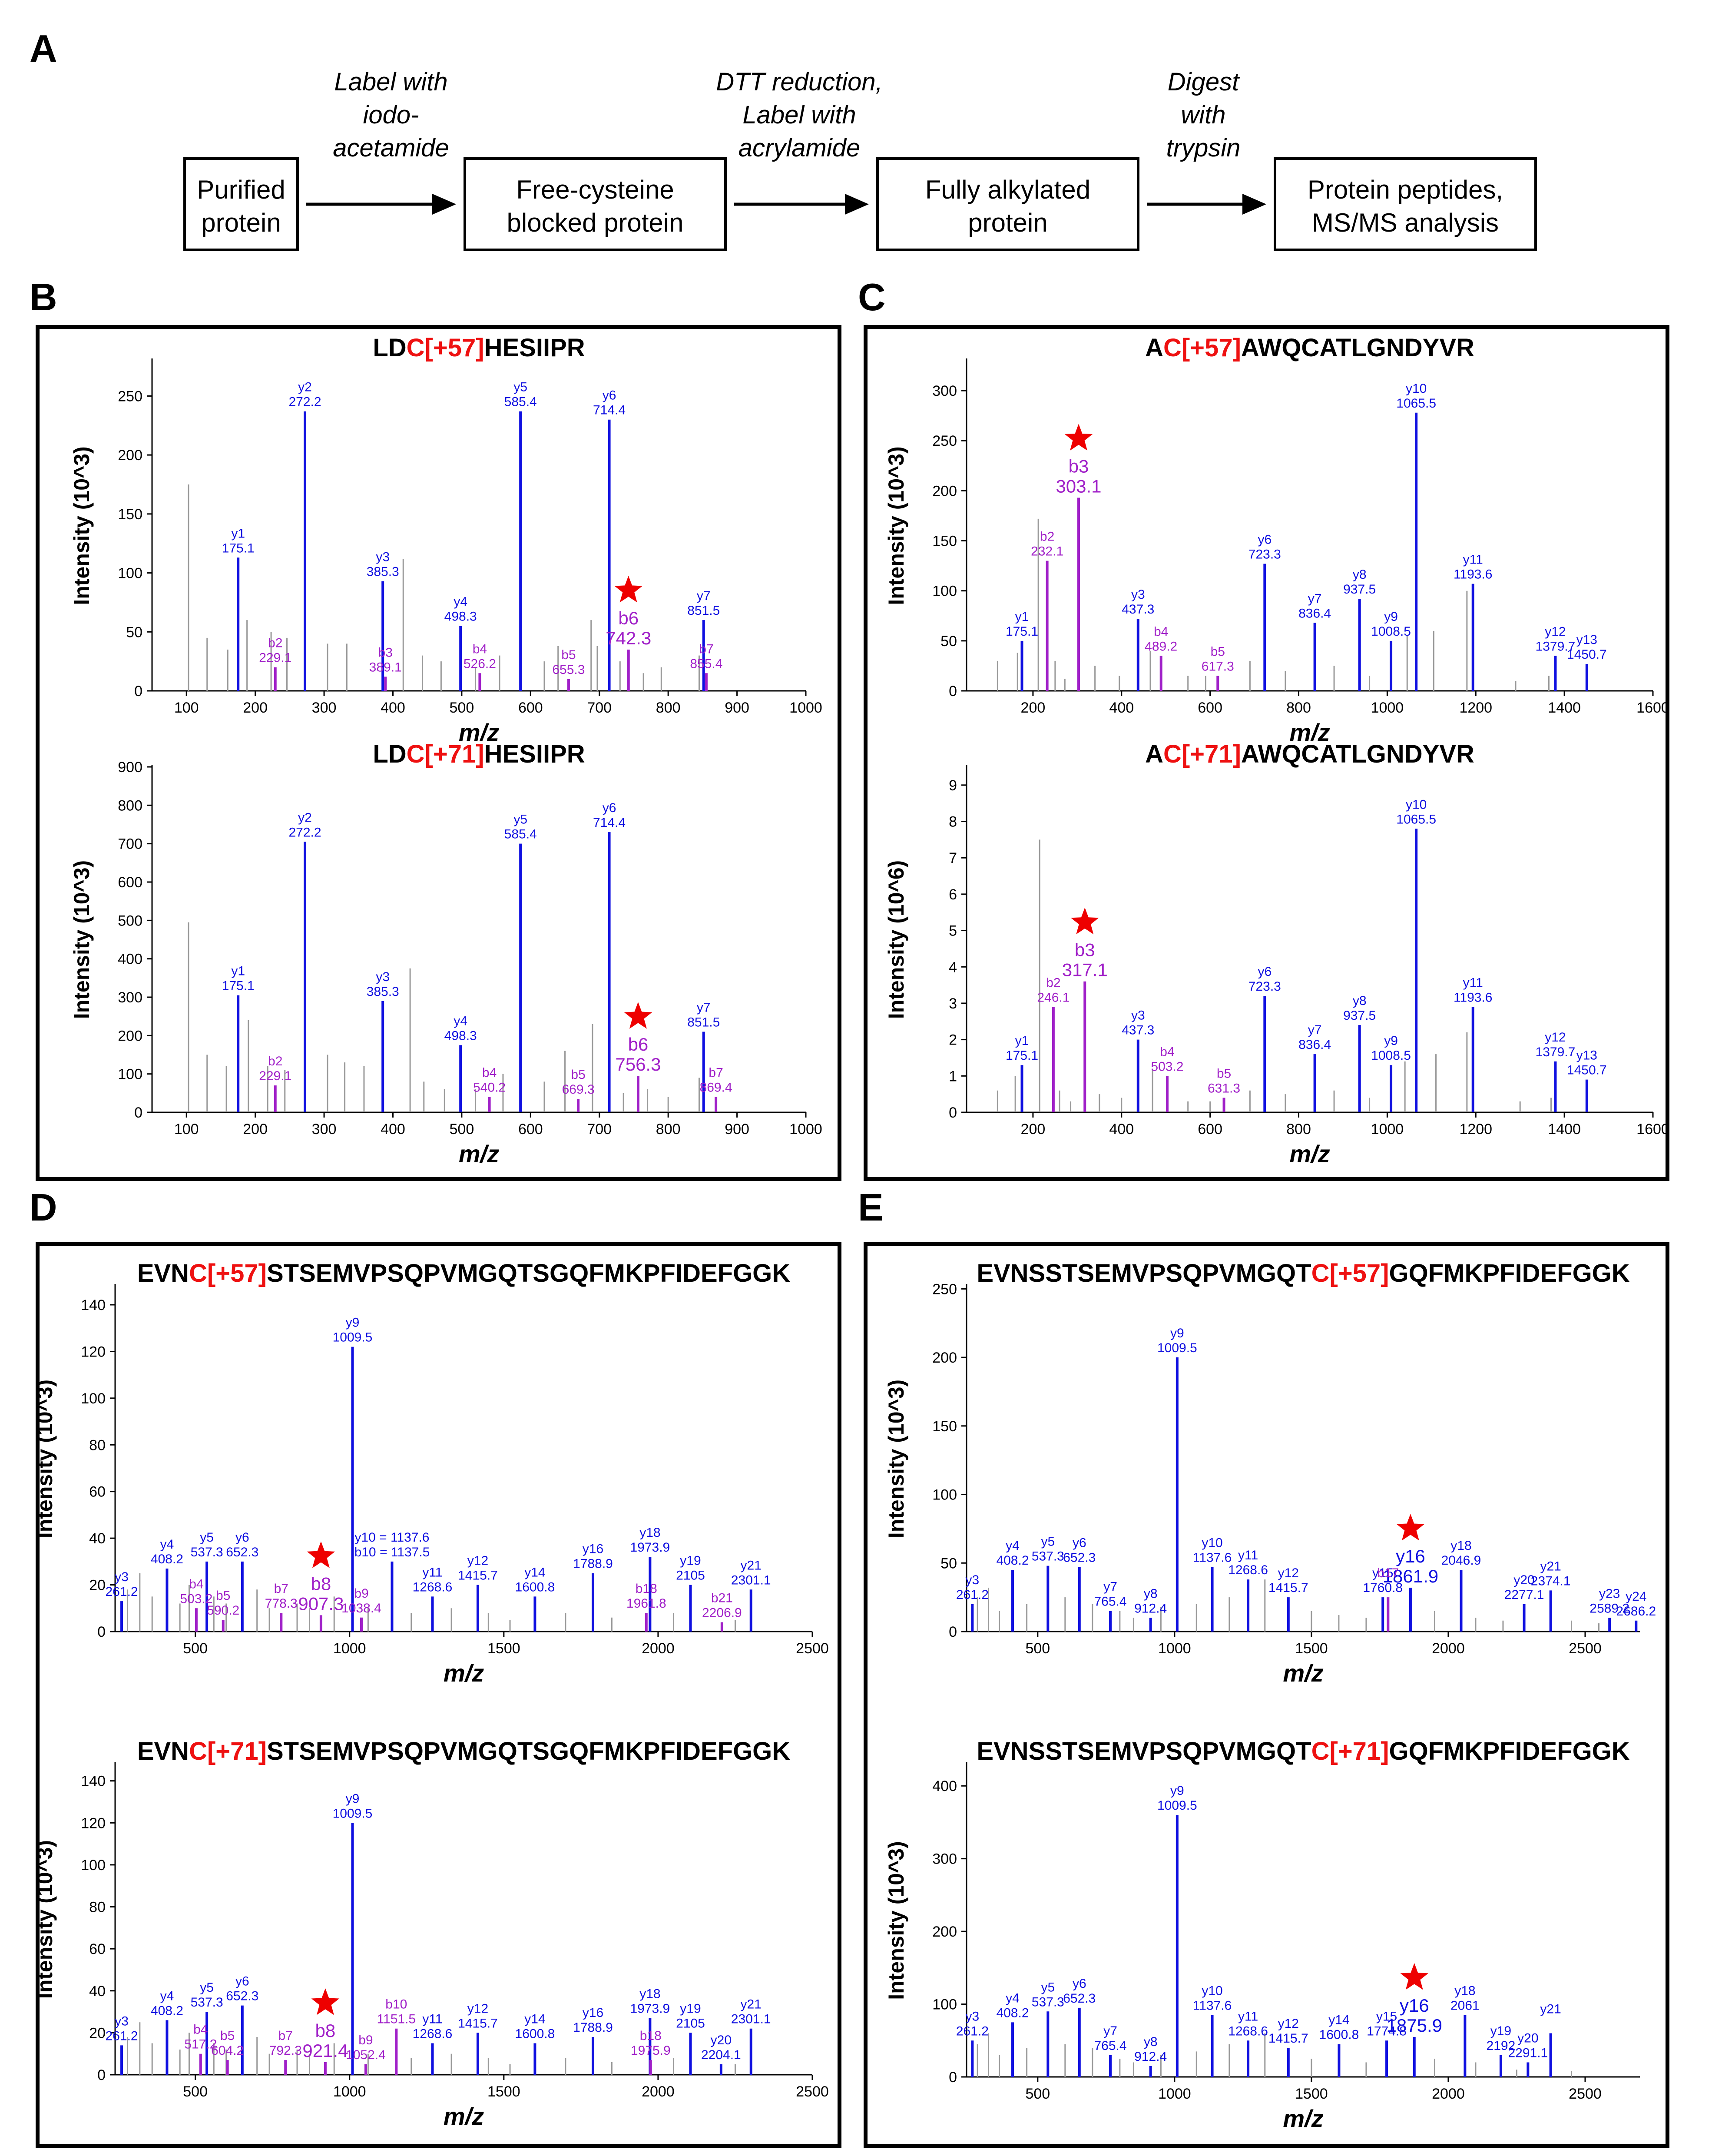 The height and width of the screenshot is (2156, 1712). What do you see at coordinates (1414, 2026) in the screenshot?
I see `peak-mz-label: 1875.9` at bounding box center [1414, 2026].